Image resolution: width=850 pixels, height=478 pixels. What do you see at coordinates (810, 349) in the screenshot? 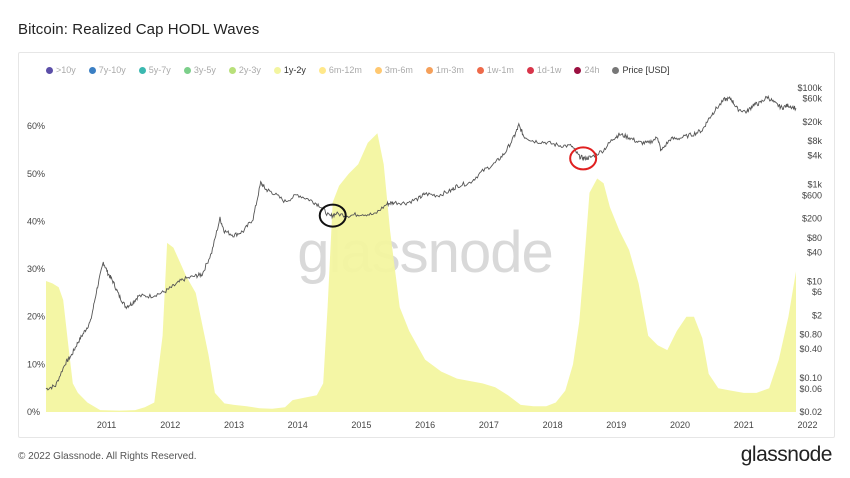
I see `y-right-tick-label: $0.40` at bounding box center [810, 349].